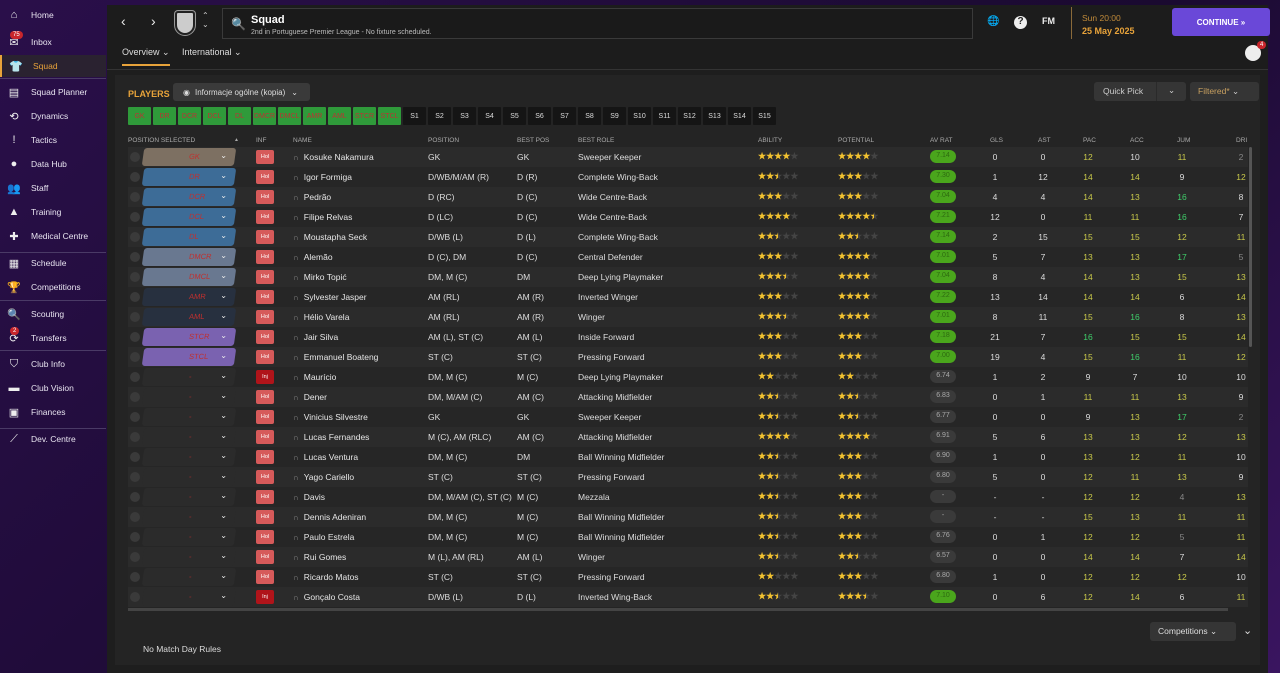 Image resolution: width=1280 pixels, height=673 pixels. I want to click on position-button-dmcr: DMCR, so click(264, 116).